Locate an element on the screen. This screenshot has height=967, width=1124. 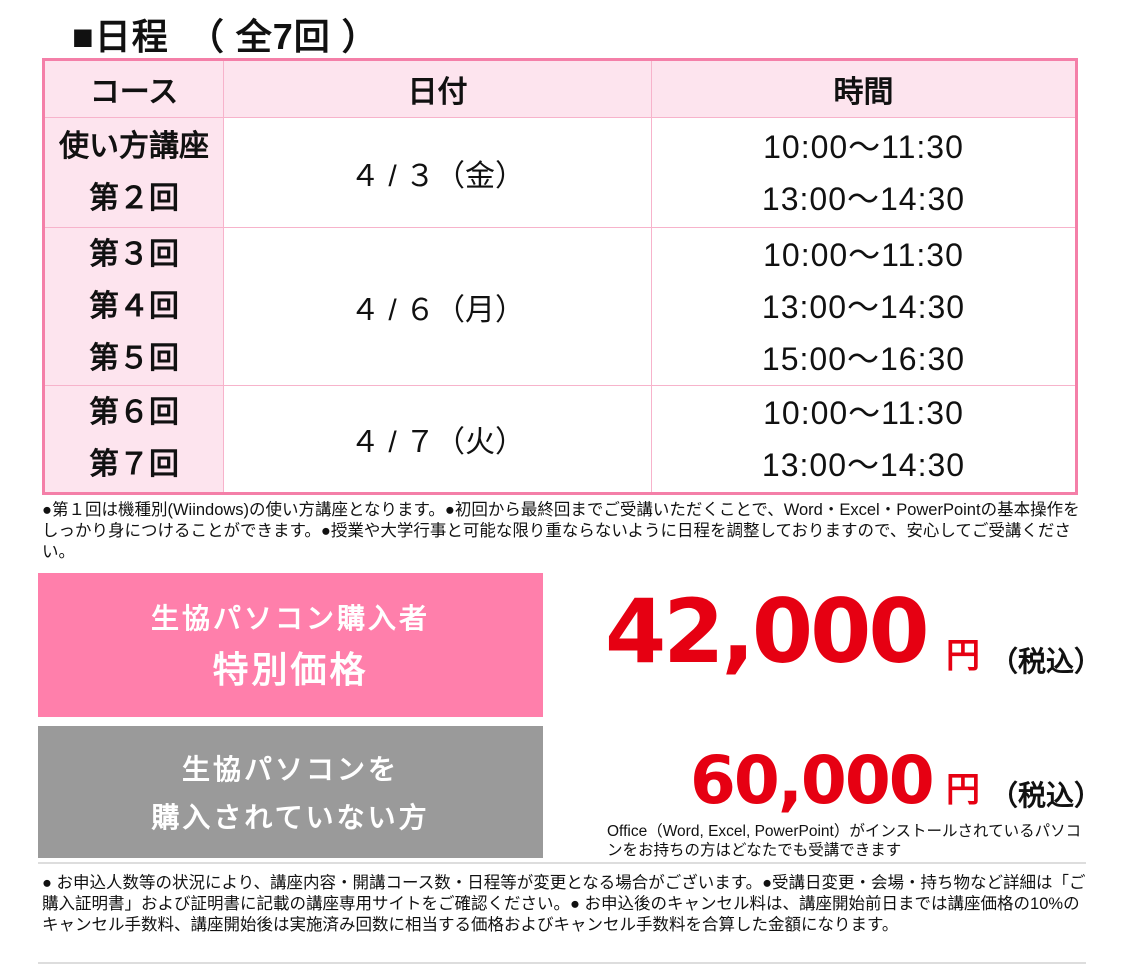
special-price: 42,000 is located at coordinates (767, 631).